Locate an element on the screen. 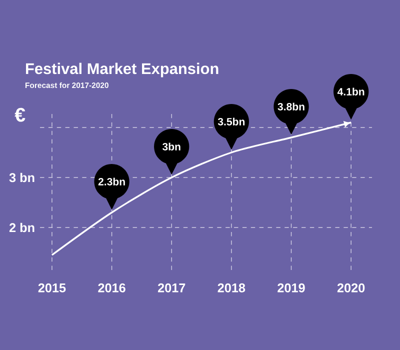 Image resolution: width=400 pixels, height=350 pixels. x-tick-label: 2018 is located at coordinates (232, 287).